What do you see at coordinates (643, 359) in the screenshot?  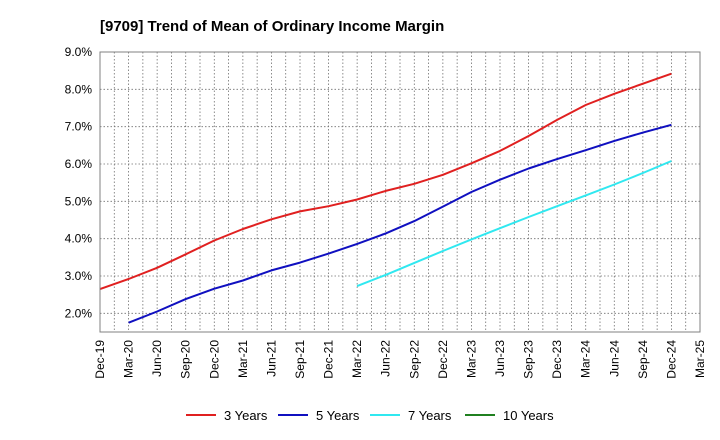 I see `x-tick-label: Sep-24` at bounding box center [643, 359].